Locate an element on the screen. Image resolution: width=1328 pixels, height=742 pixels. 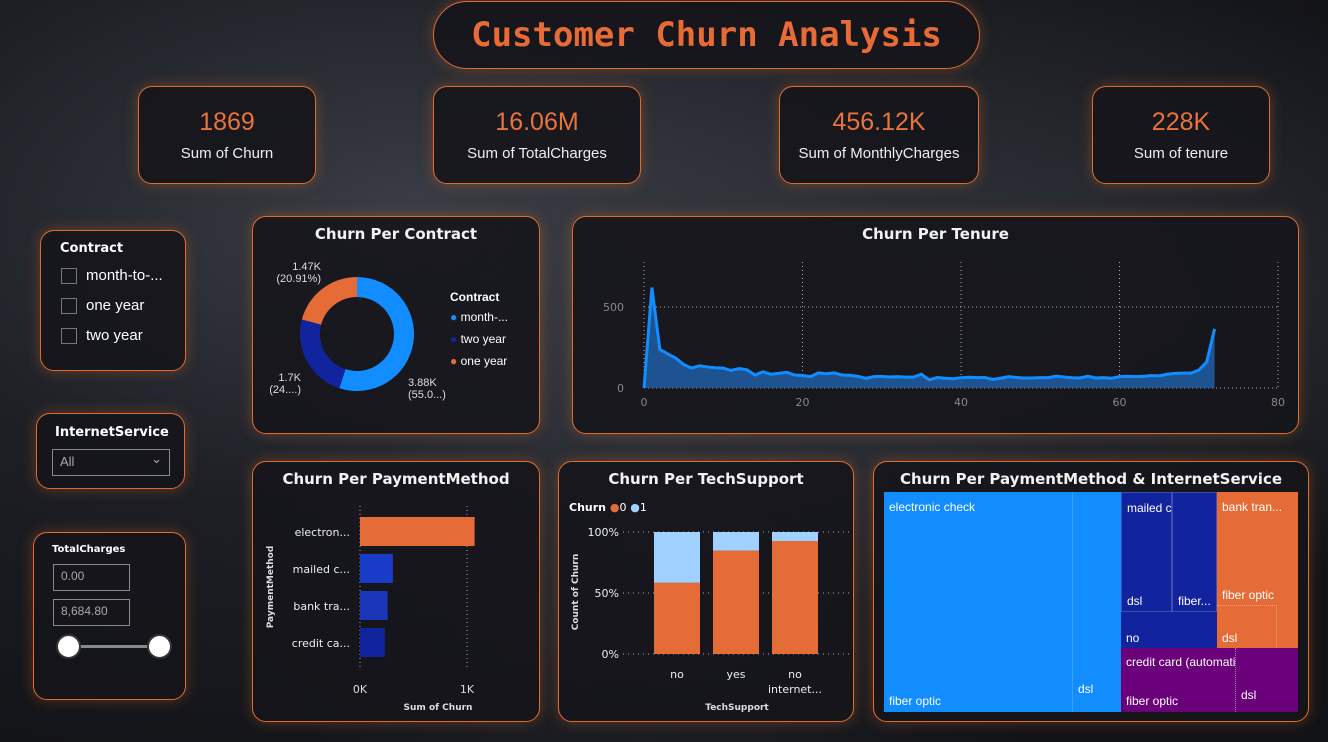
y-tick-label: 0 is located at coordinates (620, 388).